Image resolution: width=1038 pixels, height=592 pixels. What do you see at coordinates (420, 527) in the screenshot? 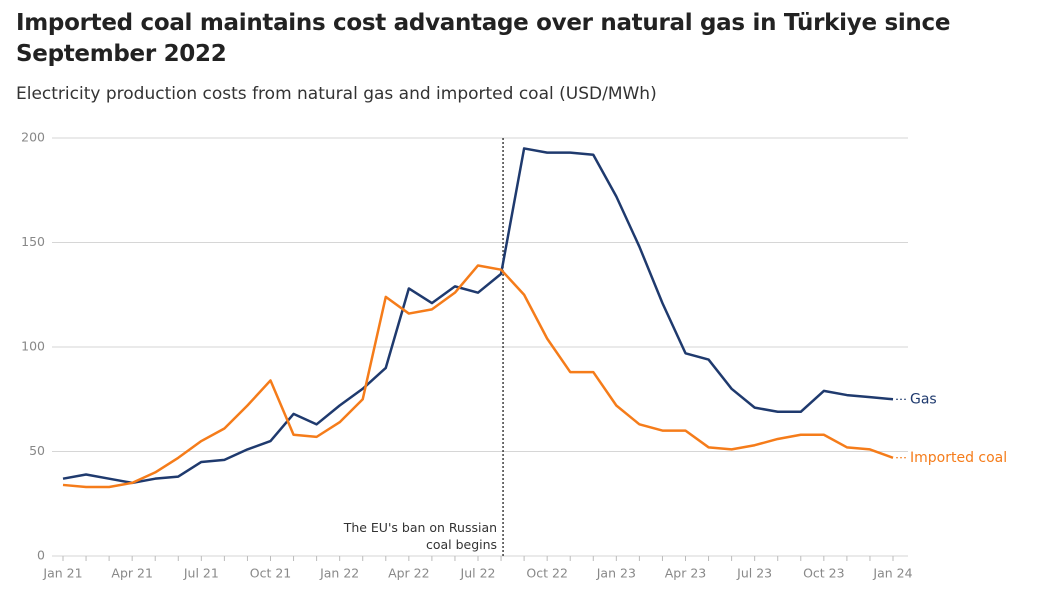
I see `annotation-line-text: The EU's ban on Russian` at bounding box center [420, 527].